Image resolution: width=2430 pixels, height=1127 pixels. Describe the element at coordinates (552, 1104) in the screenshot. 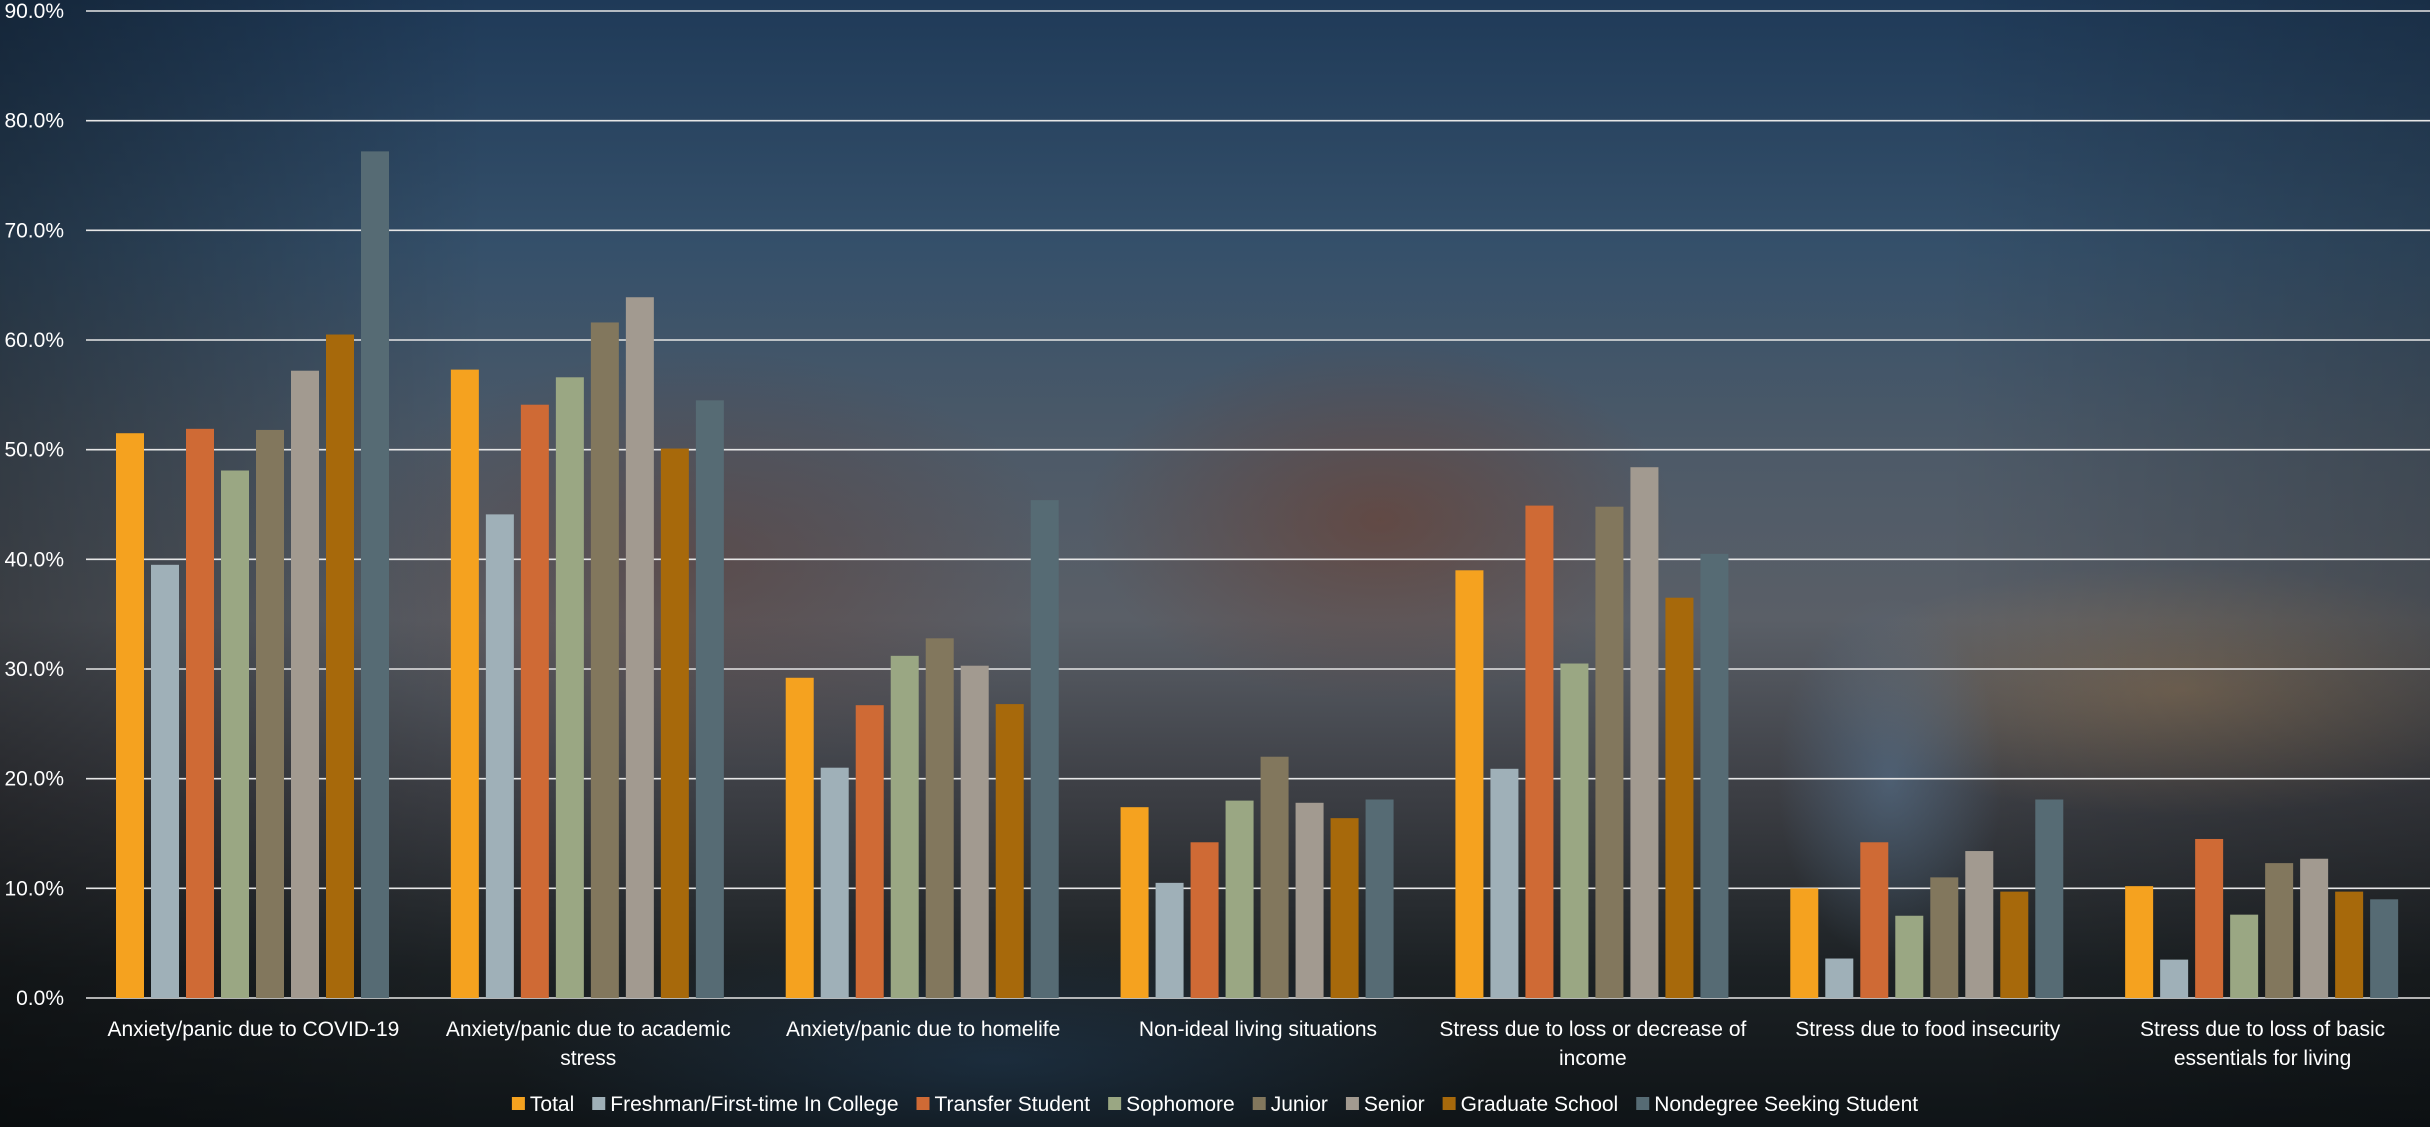

I see `legend-label: Total` at that location.